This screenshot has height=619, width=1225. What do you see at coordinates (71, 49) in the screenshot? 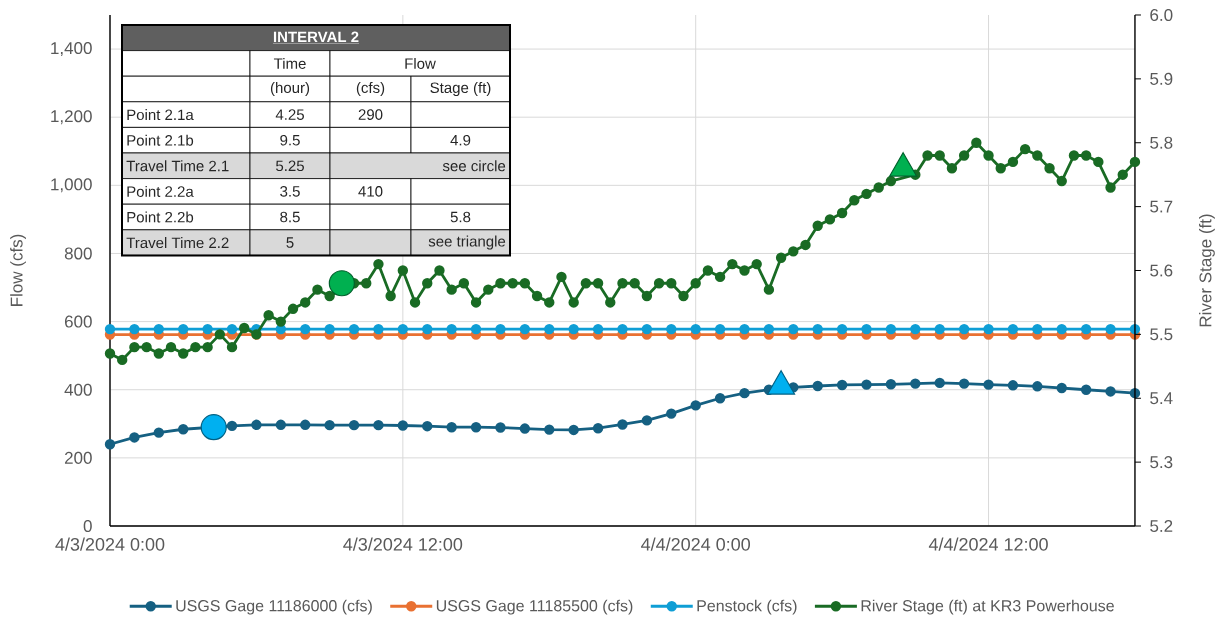
I see `y-tick-label: 1,400` at bounding box center [71, 49].